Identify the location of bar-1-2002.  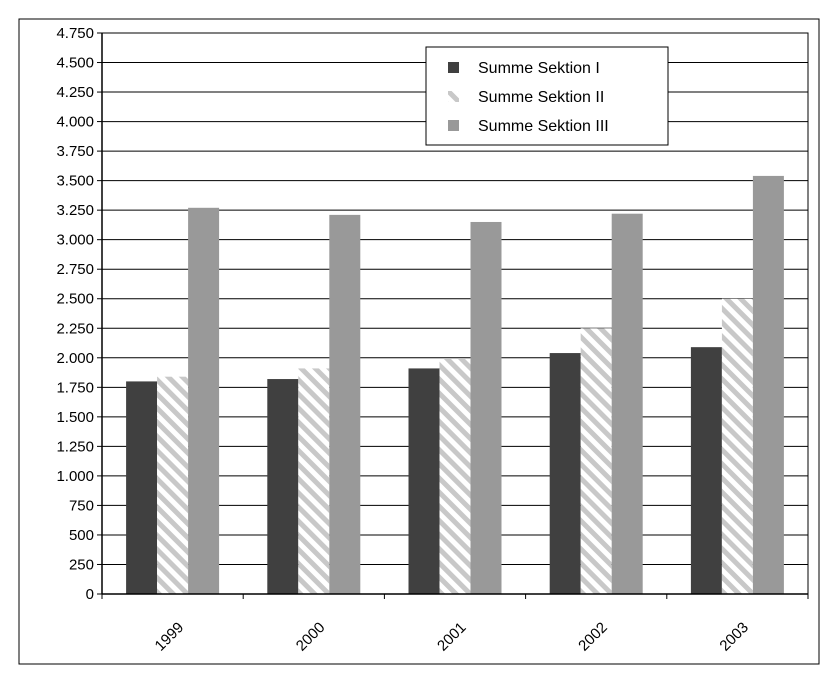
(565, 473).